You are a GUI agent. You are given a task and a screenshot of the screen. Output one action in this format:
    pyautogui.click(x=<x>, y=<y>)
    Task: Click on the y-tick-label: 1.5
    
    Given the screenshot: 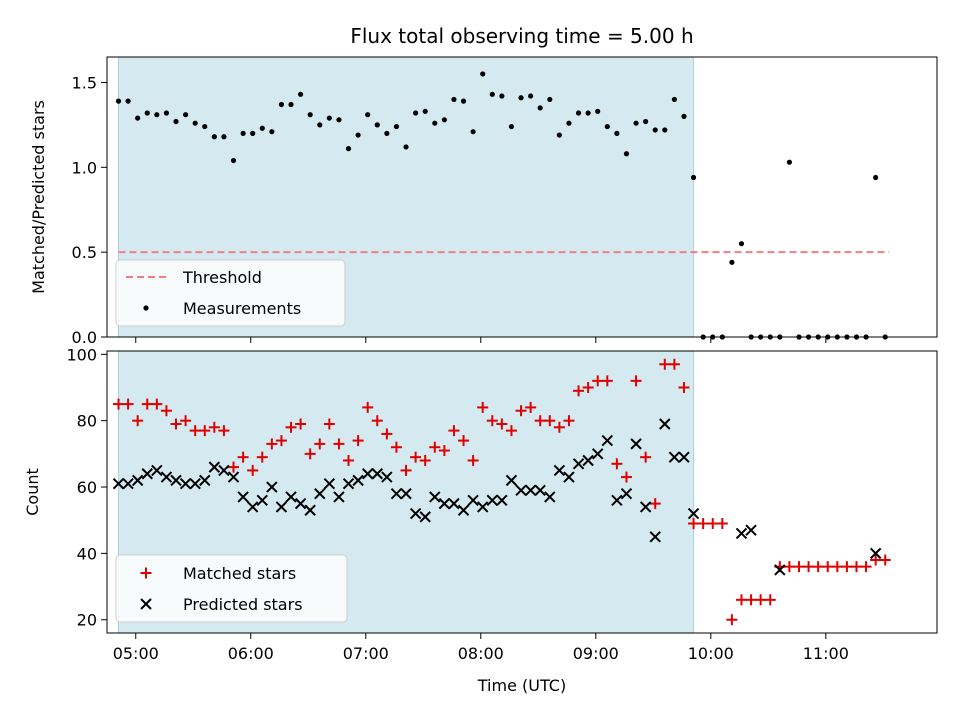 What is the action you would take?
    pyautogui.click(x=84, y=82)
    